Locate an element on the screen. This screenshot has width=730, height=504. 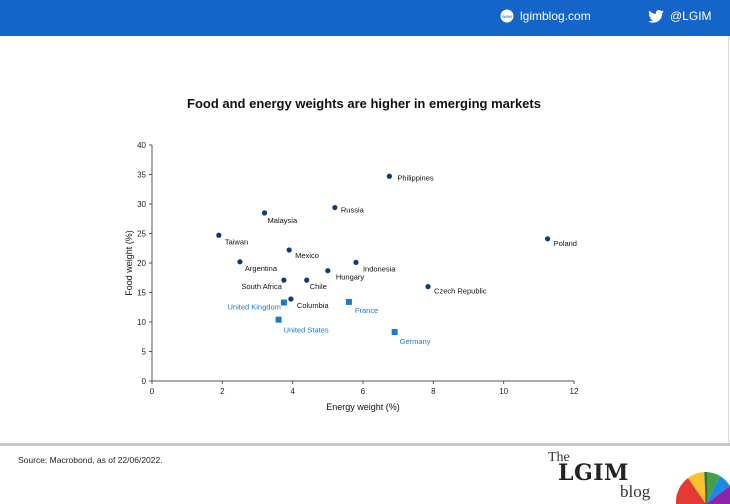
data-label: Malaysia is located at coordinates (283, 220).